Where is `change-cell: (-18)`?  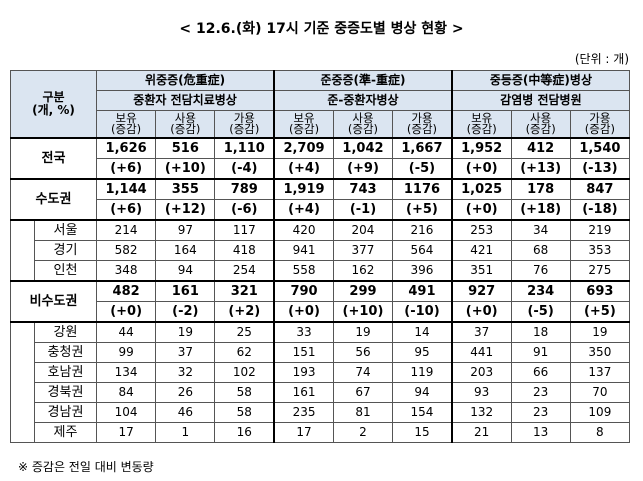 change-cell: (-18) is located at coordinates (600, 210).